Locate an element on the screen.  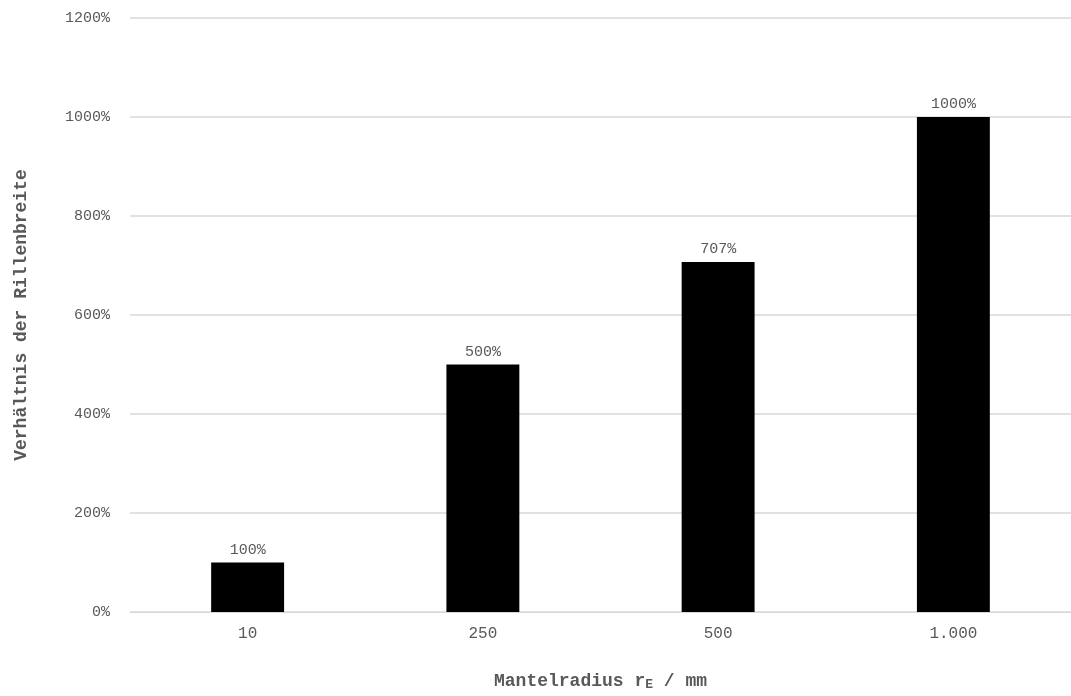
y-tick-label: 800% is located at coordinates (92, 216).